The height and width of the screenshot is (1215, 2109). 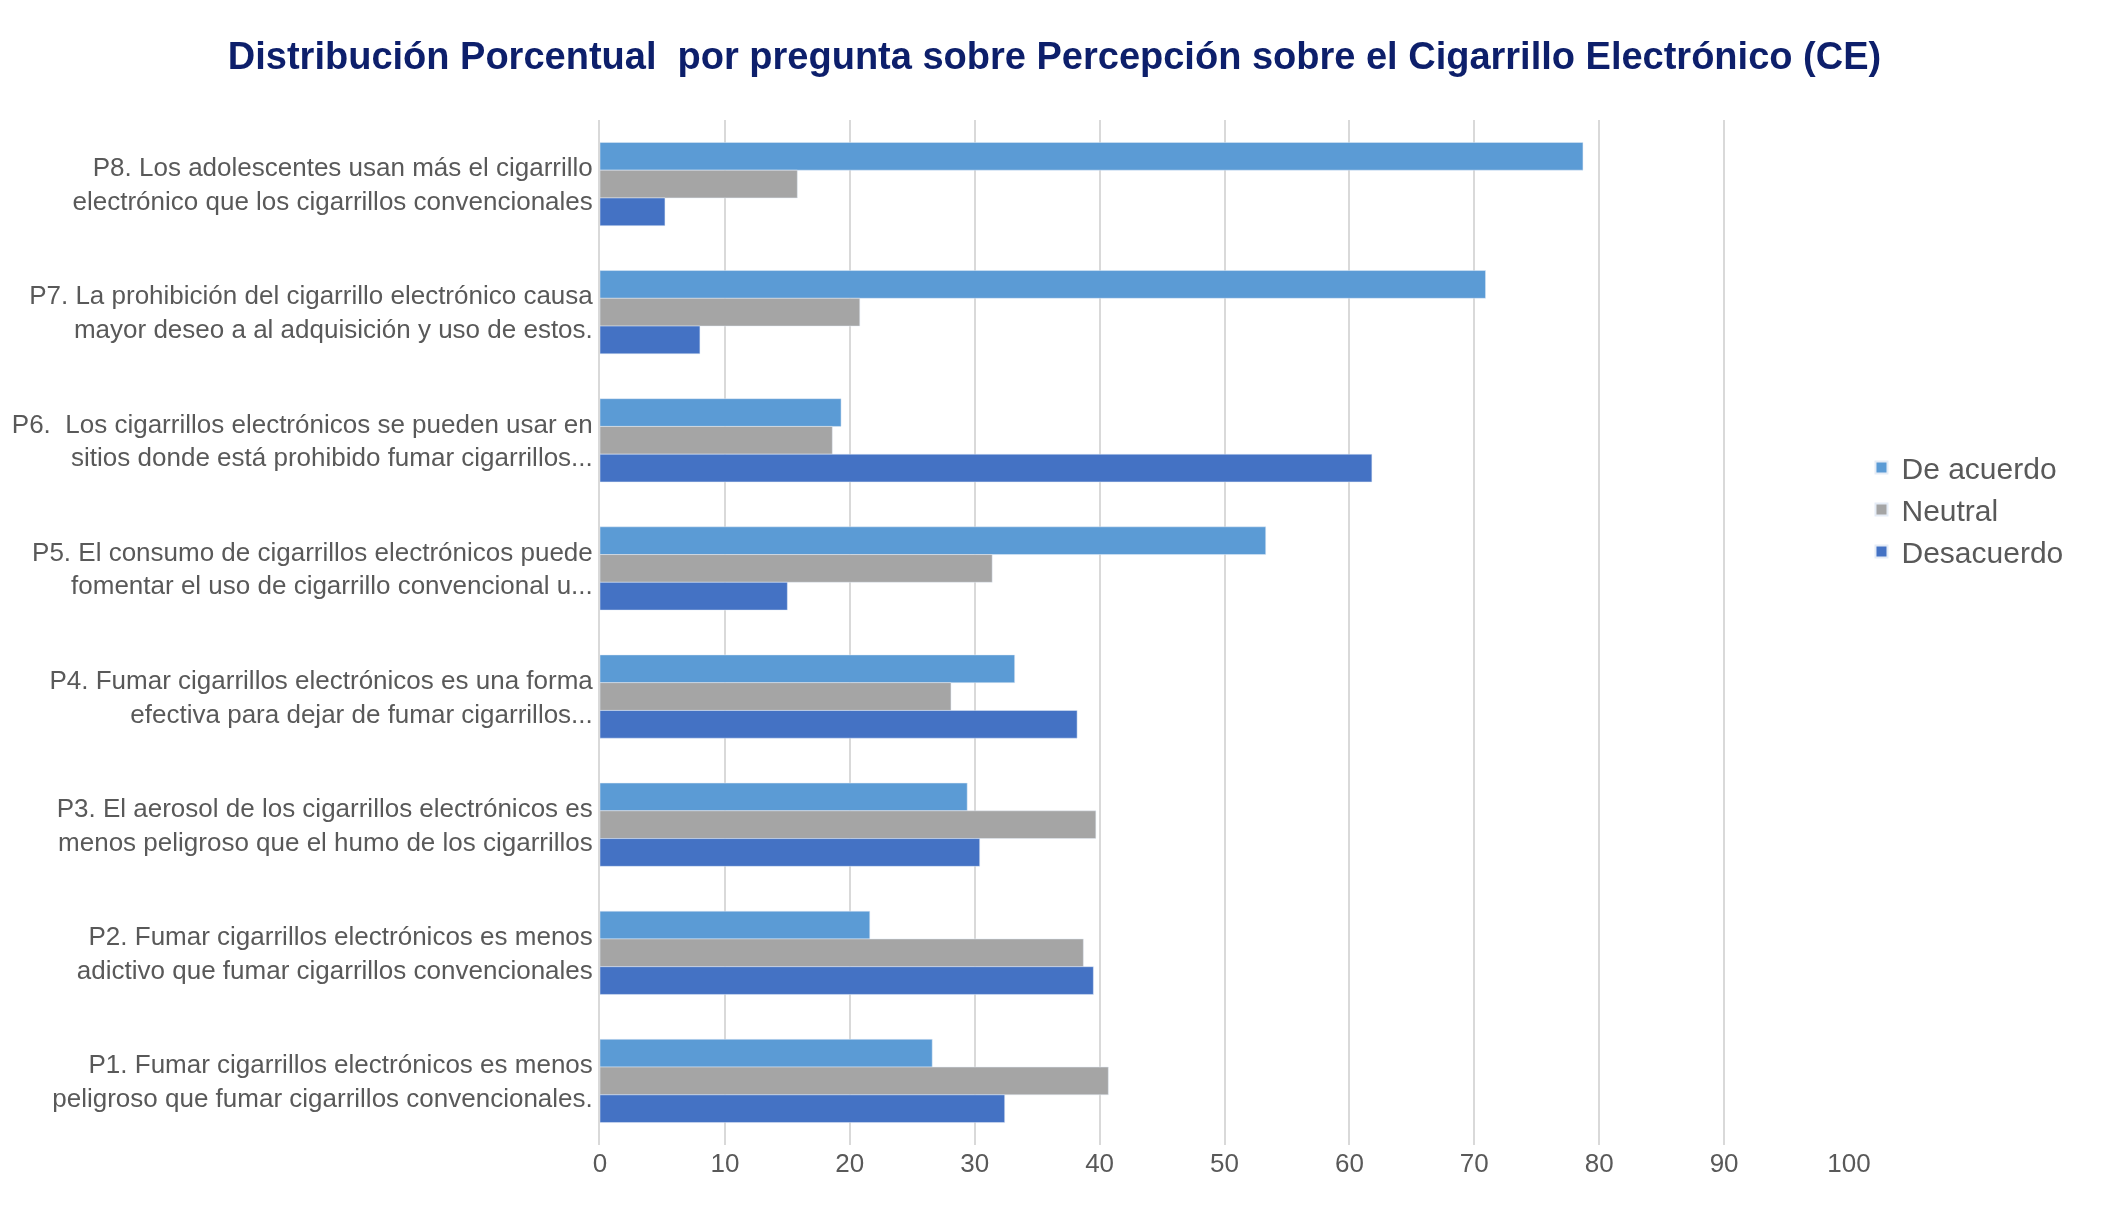 I want to click on y-tick-label: P8. Los adolescentes usan más el cigarrillo electrónico que los cigarrillos convencionales, so click(x=332, y=184).